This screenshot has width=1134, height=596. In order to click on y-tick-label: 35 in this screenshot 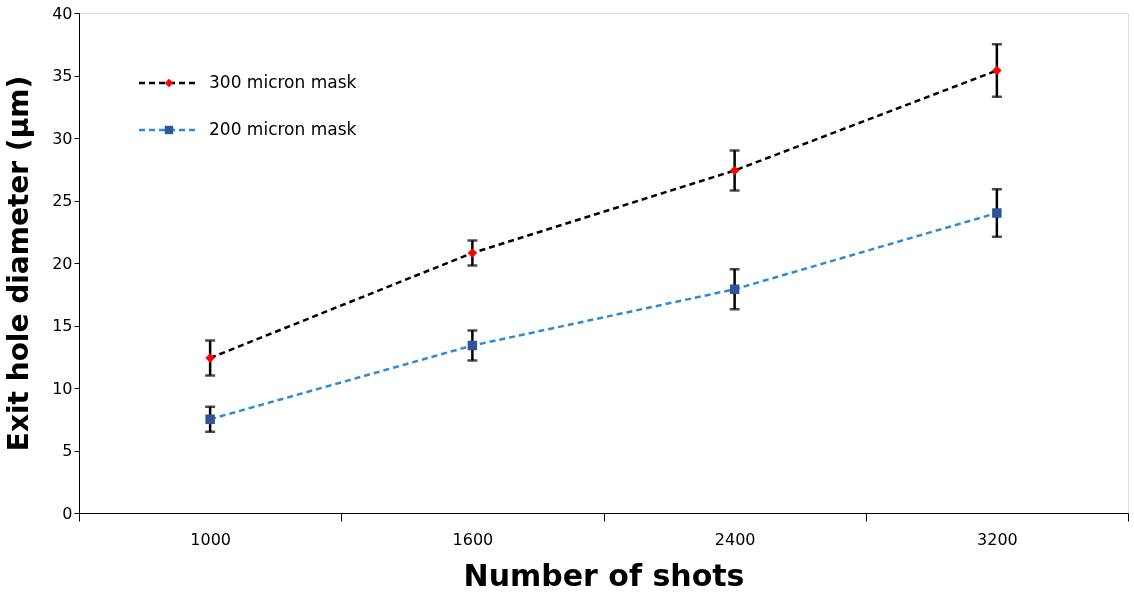, I will do `click(62, 75)`.